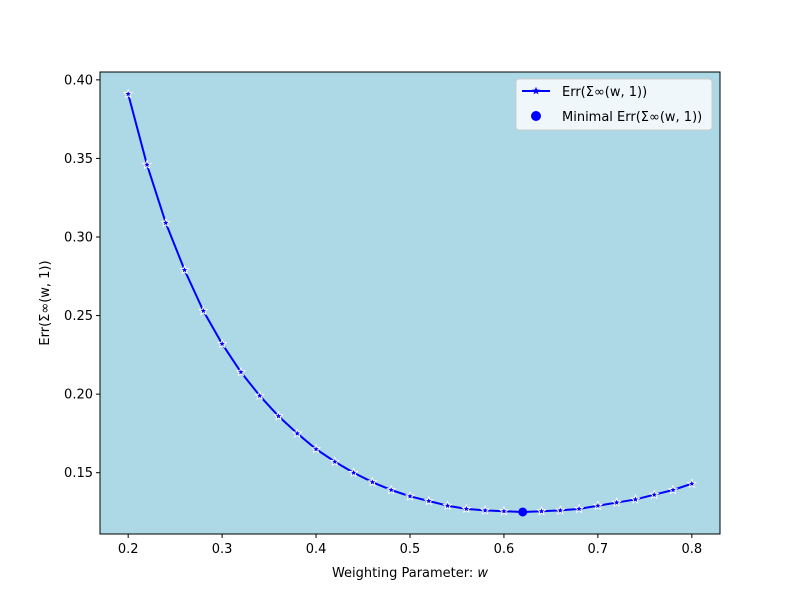 The width and height of the screenshot is (800, 600). Describe the element at coordinates (632, 117) in the screenshot. I see `legend-label-minimum: Minimal Err(Σ∞(w, 1))` at that location.